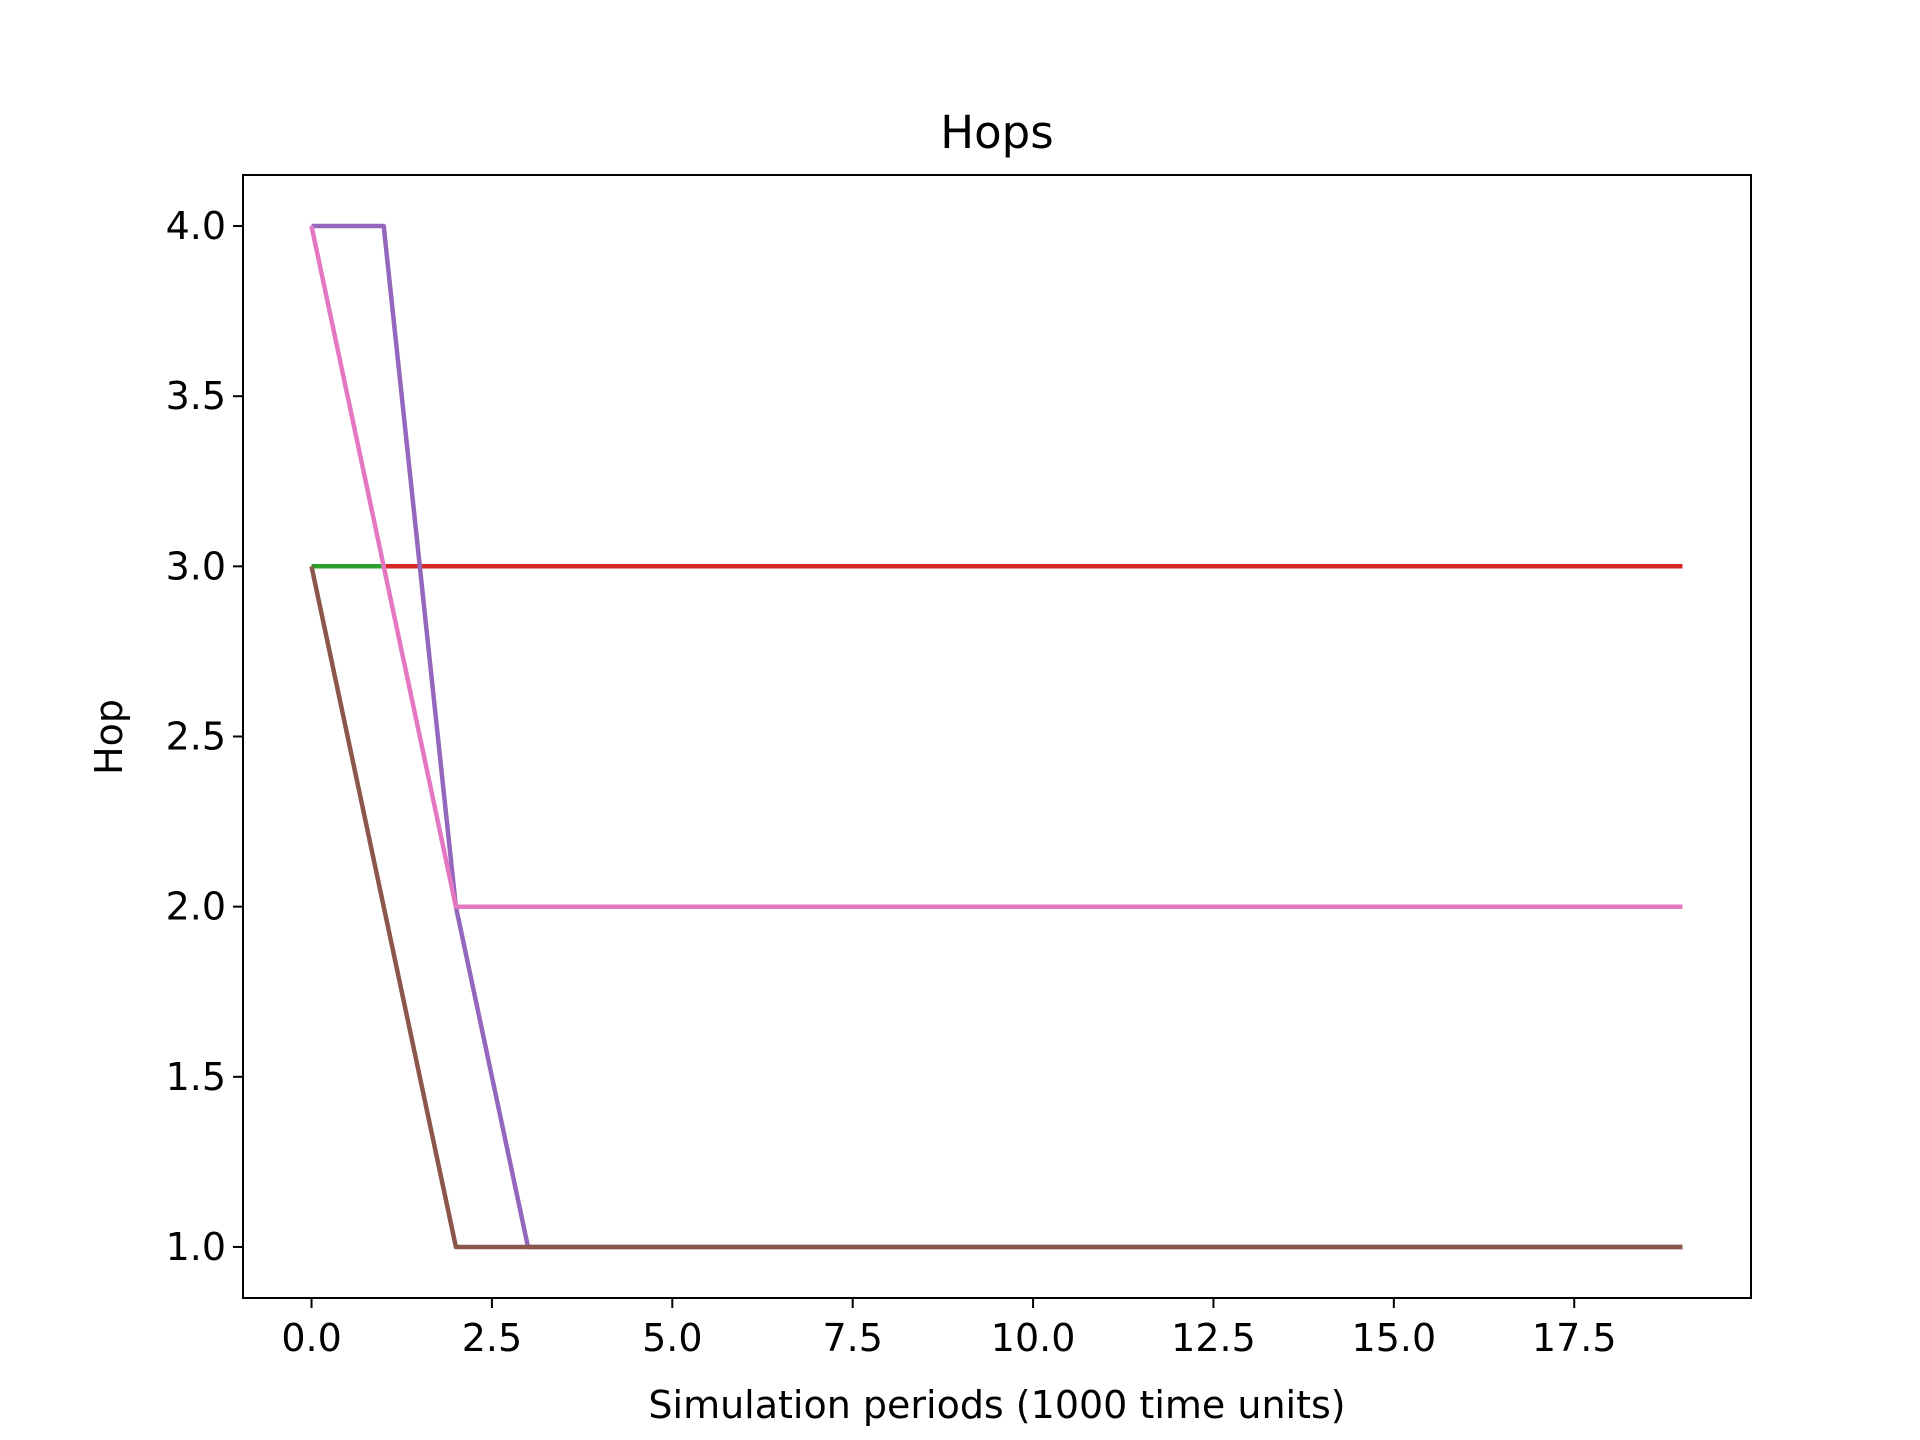 Image resolution: width=1920 pixels, height=1440 pixels. I want to click on y-tick-label: 4.0, so click(196, 226).